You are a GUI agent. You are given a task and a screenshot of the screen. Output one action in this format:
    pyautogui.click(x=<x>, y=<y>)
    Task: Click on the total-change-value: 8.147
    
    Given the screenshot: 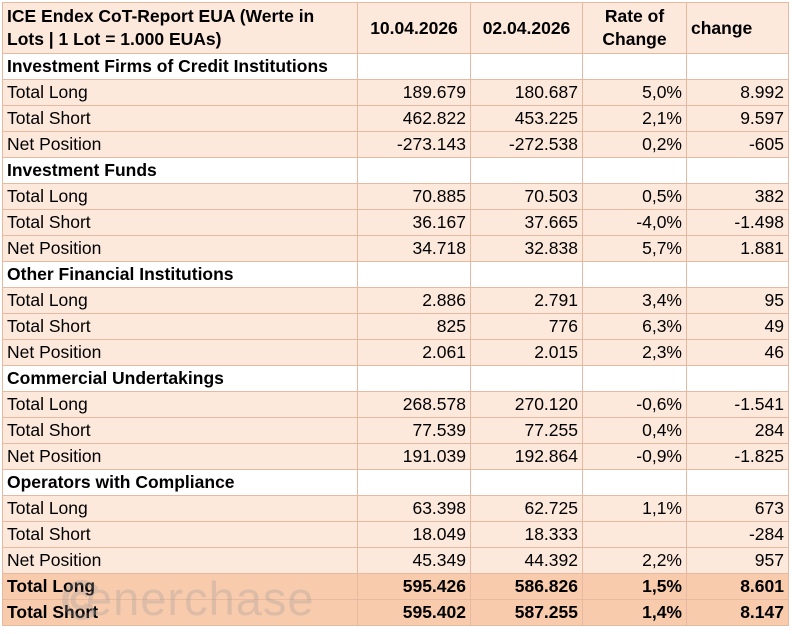 What is the action you would take?
    pyautogui.click(x=737, y=612)
    